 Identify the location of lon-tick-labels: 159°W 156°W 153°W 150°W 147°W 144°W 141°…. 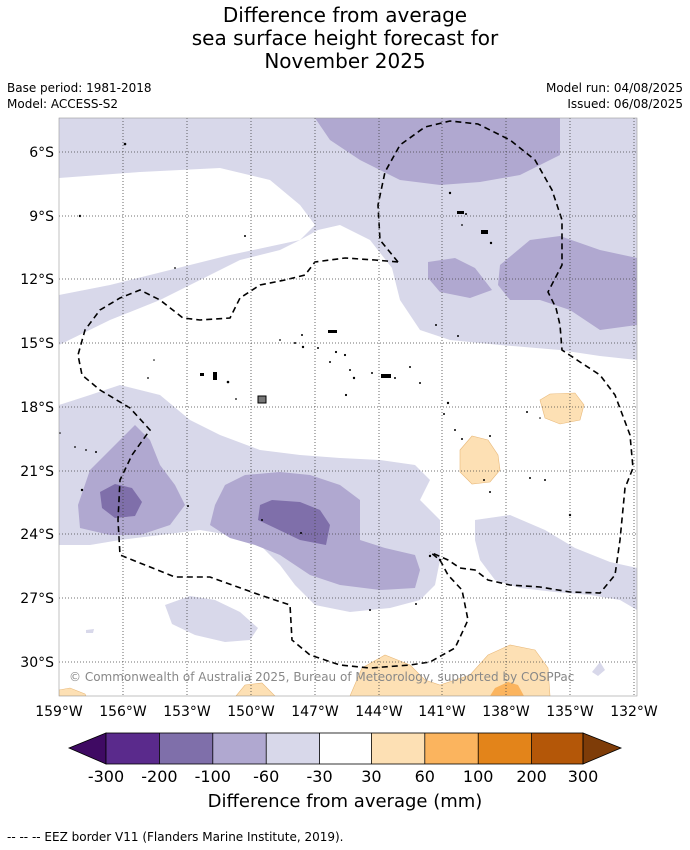
(346, 712).